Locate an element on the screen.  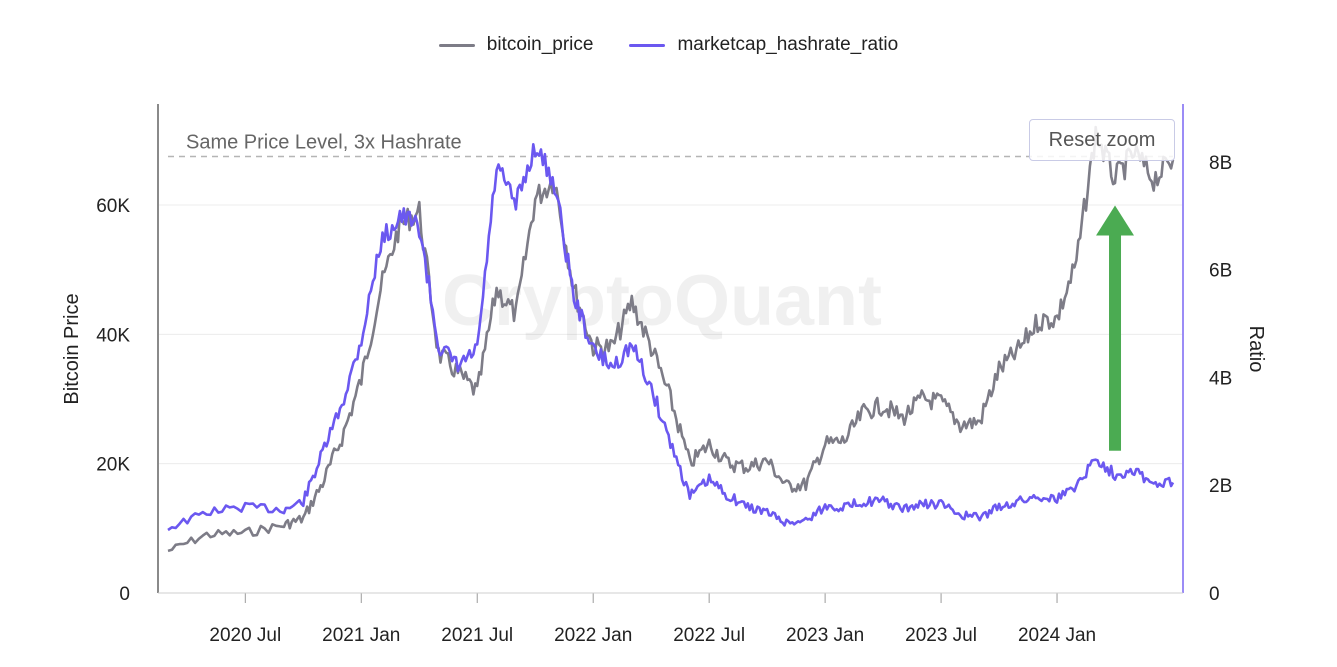
legend-label-ratio: marketcap_hashrate_ratio is located at coordinates (788, 44).